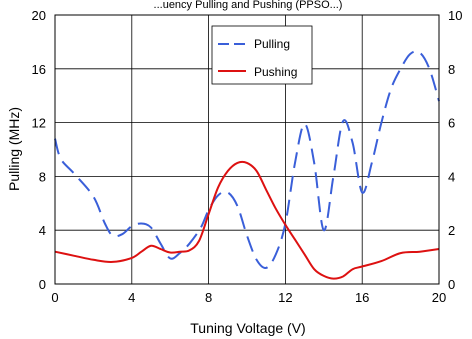 The height and width of the screenshot is (339, 472). What do you see at coordinates (451, 69) in the screenshot?
I see `y2-tick-label: 8` at bounding box center [451, 69].